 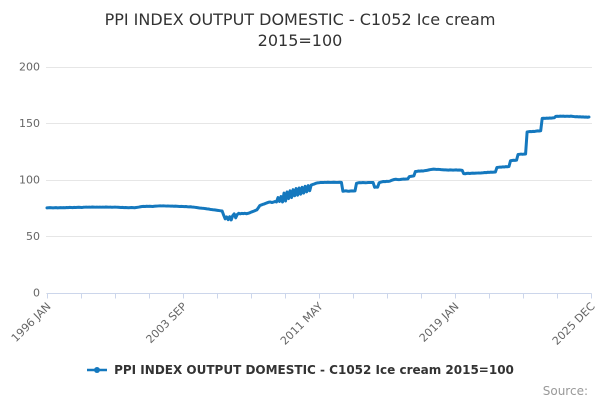 What do you see at coordinates (29, 180) in the screenshot?
I see `y-axis-label: 100` at bounding box center [29, 180].